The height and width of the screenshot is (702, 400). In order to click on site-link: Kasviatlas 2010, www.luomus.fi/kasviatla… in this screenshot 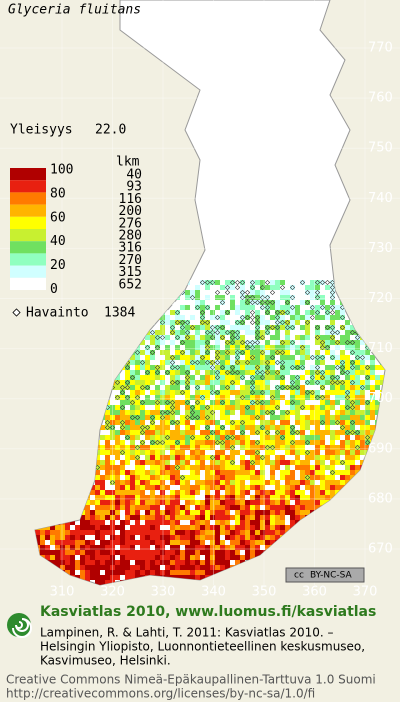, I will do `click(208, 612)`.